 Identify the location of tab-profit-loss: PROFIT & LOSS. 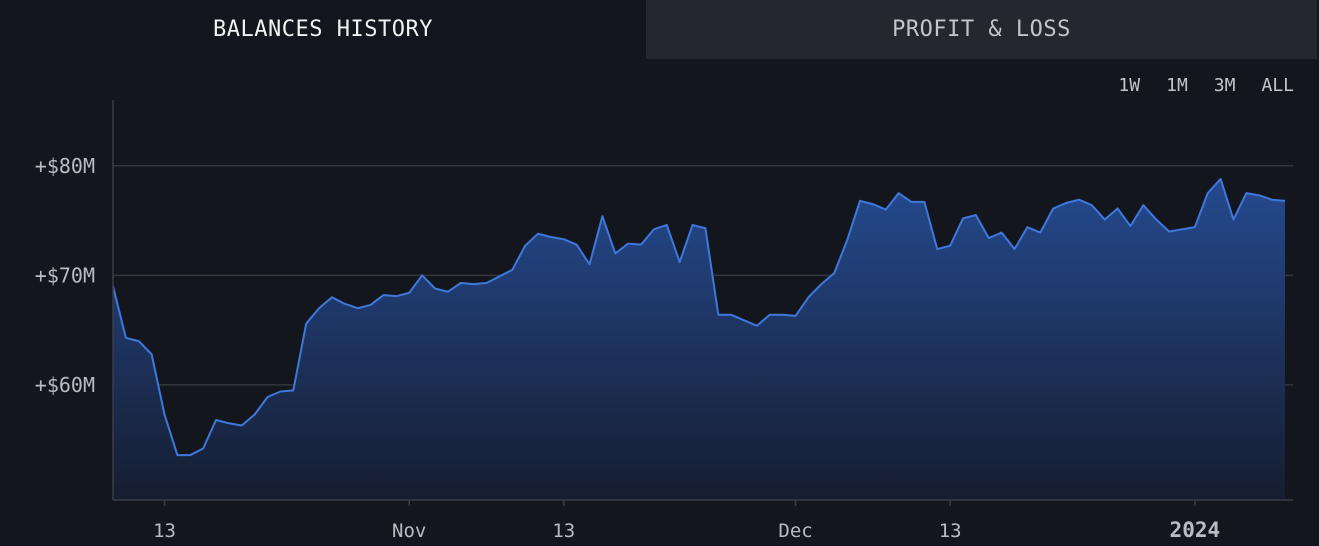
(981, 29).